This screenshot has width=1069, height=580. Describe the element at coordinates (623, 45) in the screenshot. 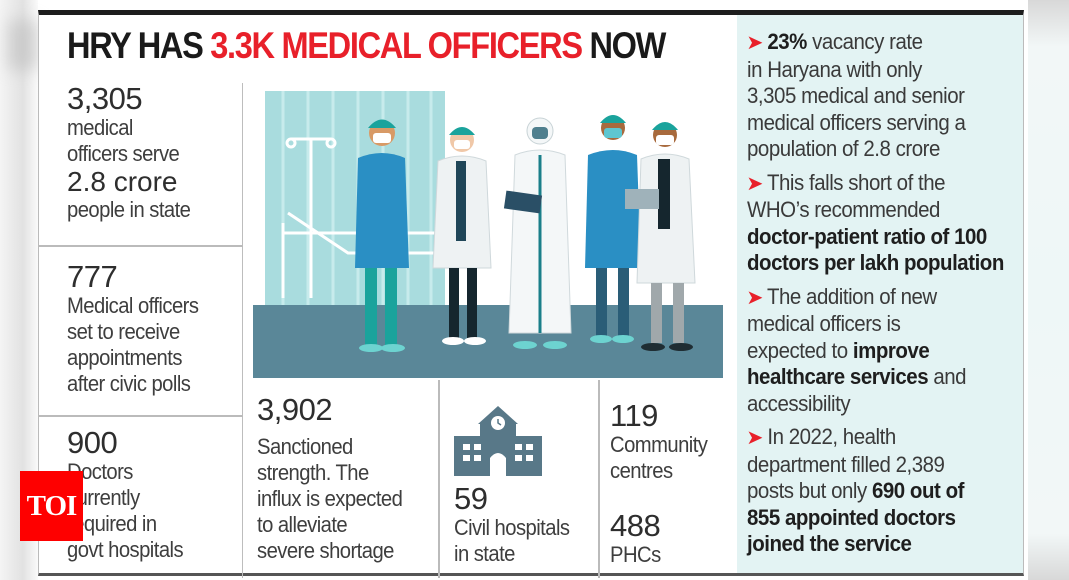

I see `headline-suffix: NOW` at that location.